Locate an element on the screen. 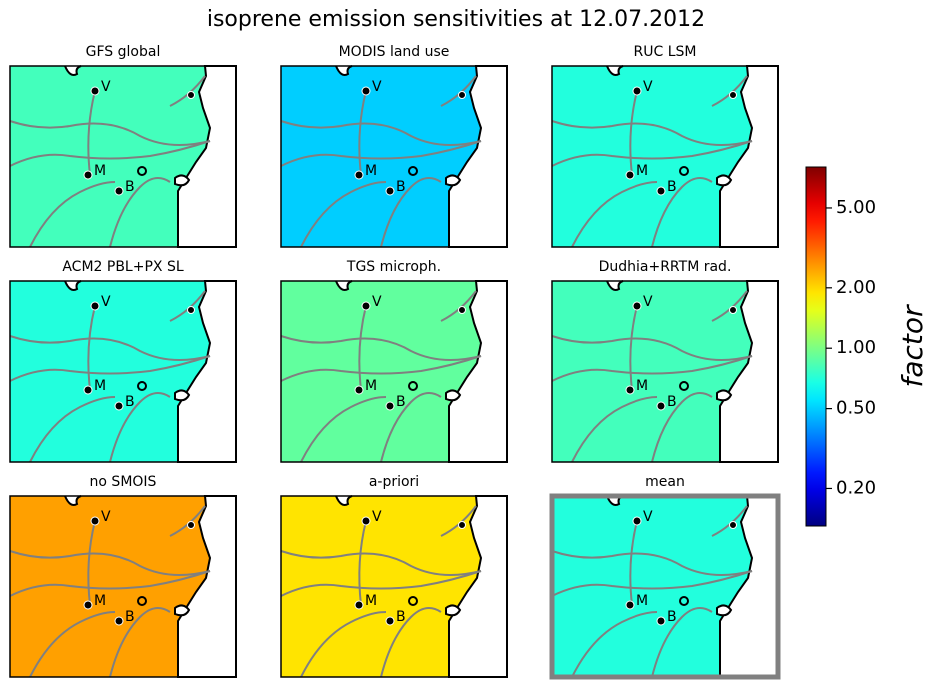  colorbar-tick-label: 2.00 is located at coordinates (856, 287).